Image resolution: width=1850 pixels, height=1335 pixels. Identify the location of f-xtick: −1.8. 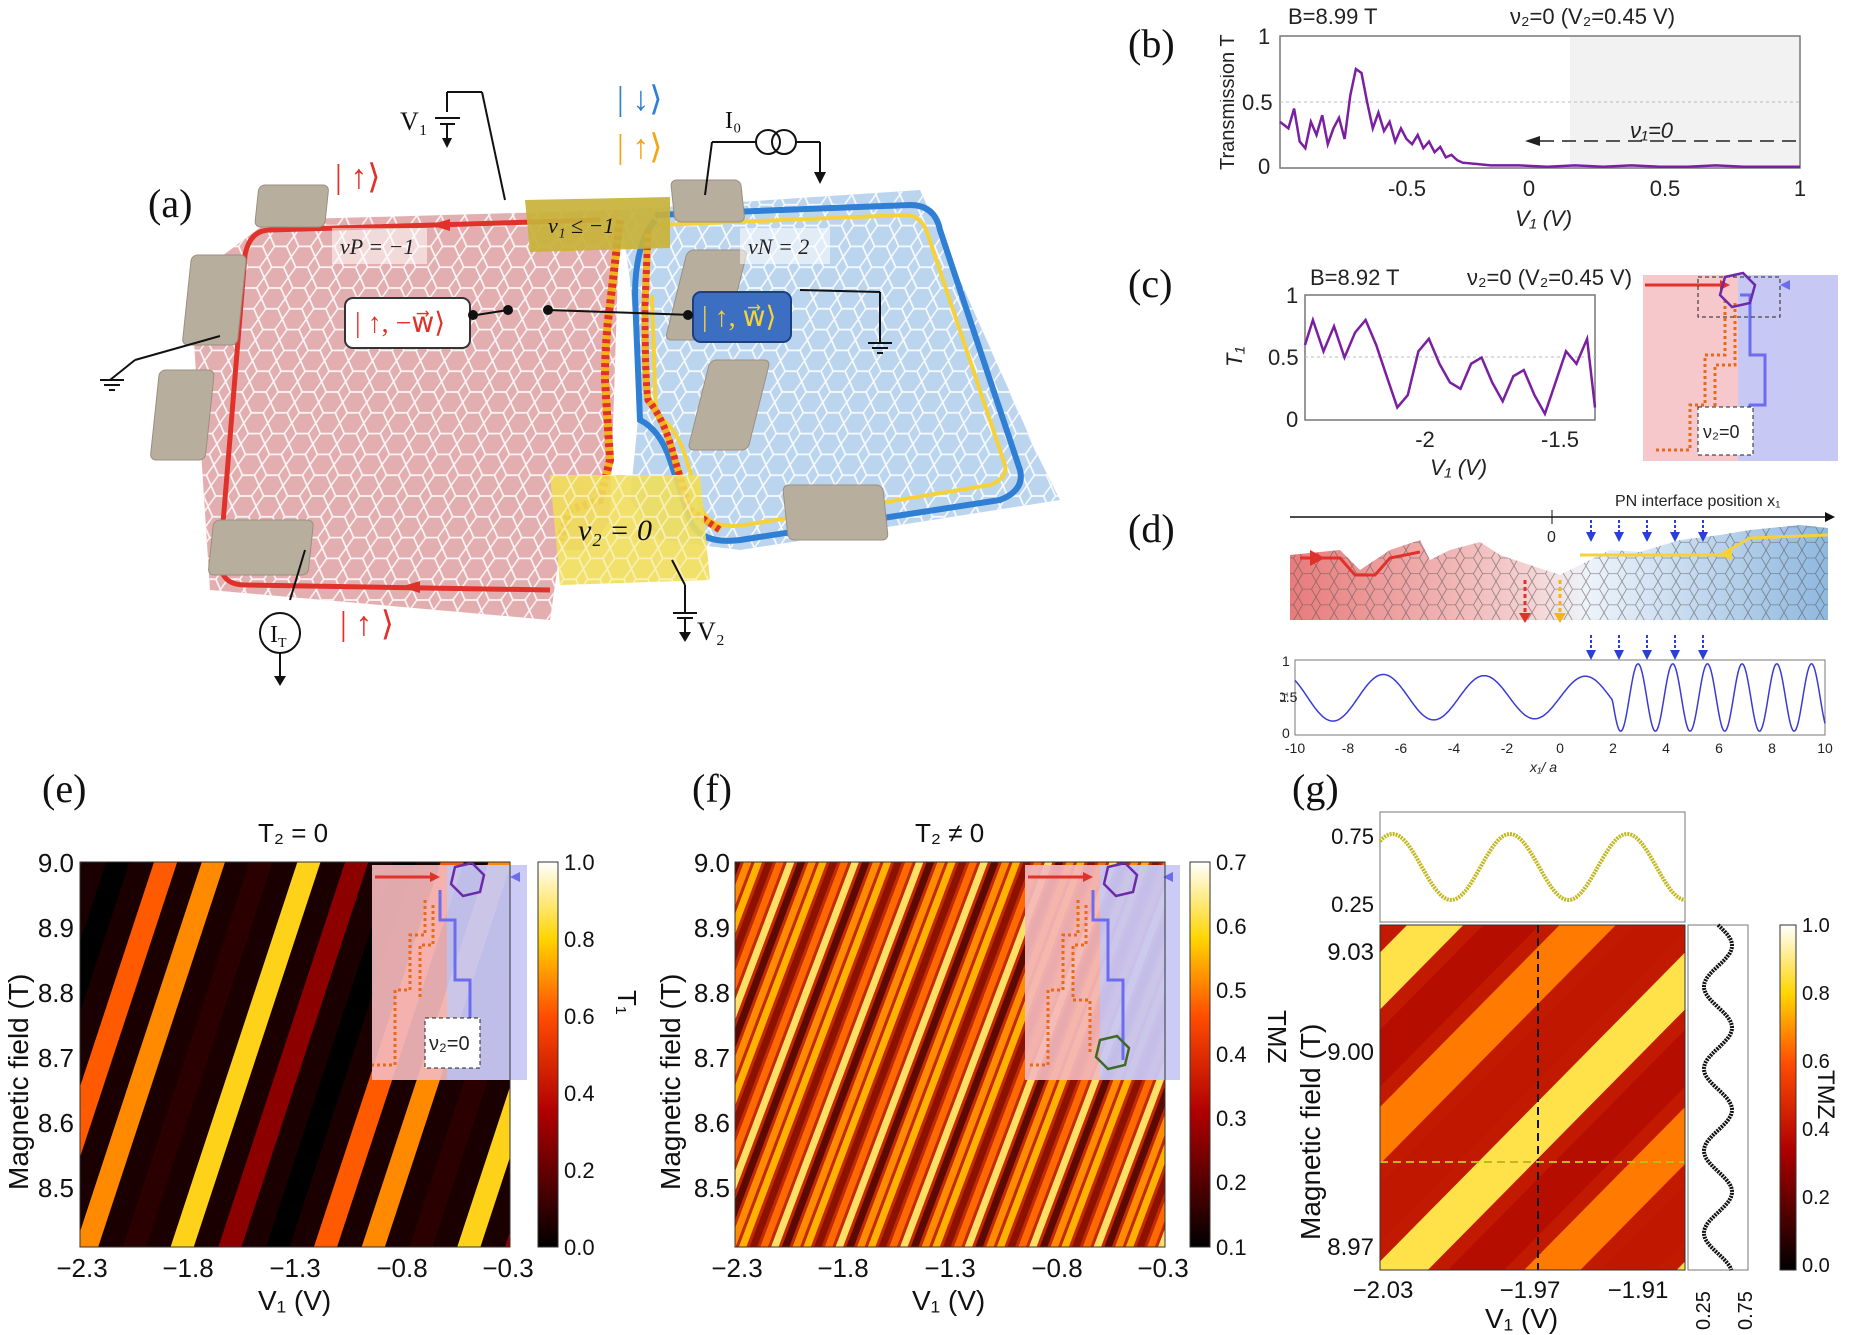
(842, 1268).